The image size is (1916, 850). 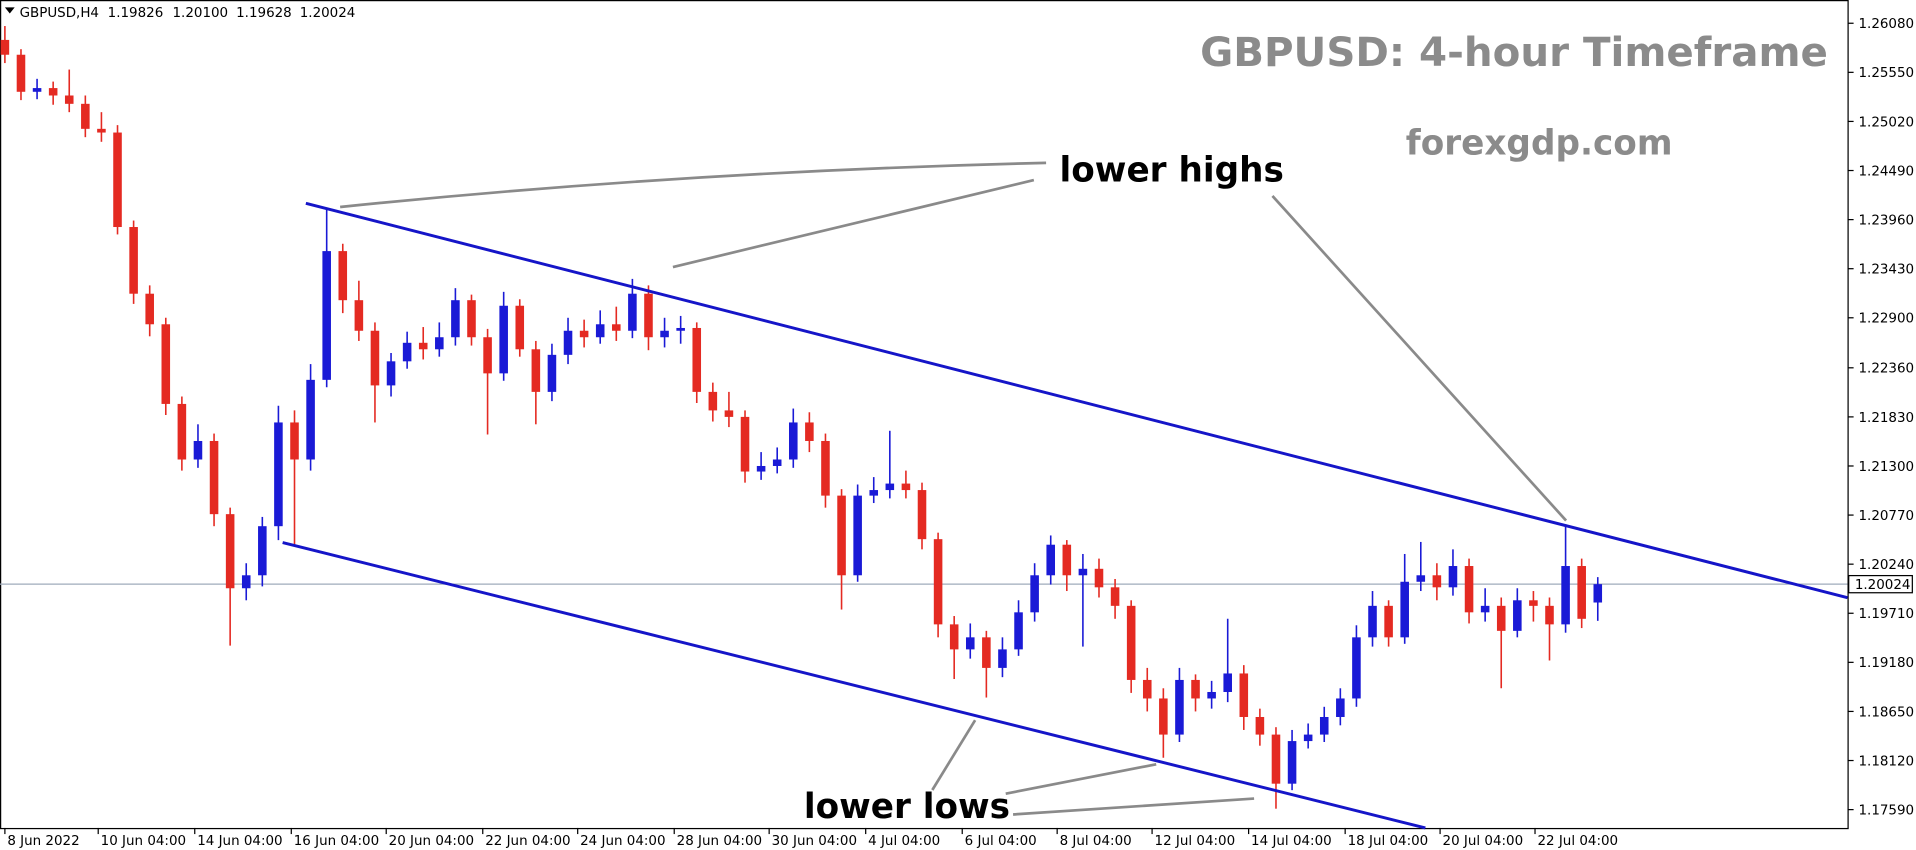 I want to click on y-tick-label: 1.22900, so click(x=1886, y=319).